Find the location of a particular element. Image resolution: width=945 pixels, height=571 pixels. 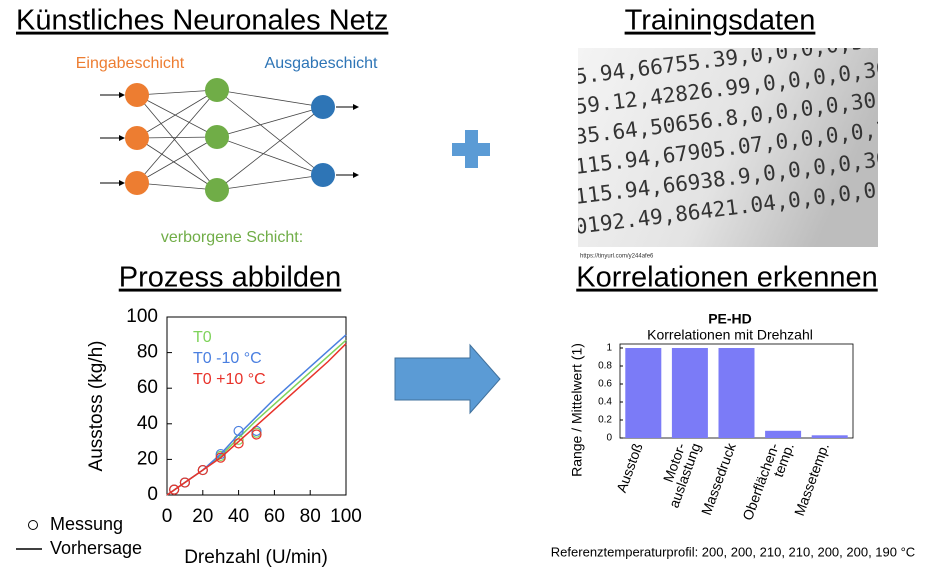

photo-source: https://tinyurl.com/y244afe6 is located at coordinates (617, 257).